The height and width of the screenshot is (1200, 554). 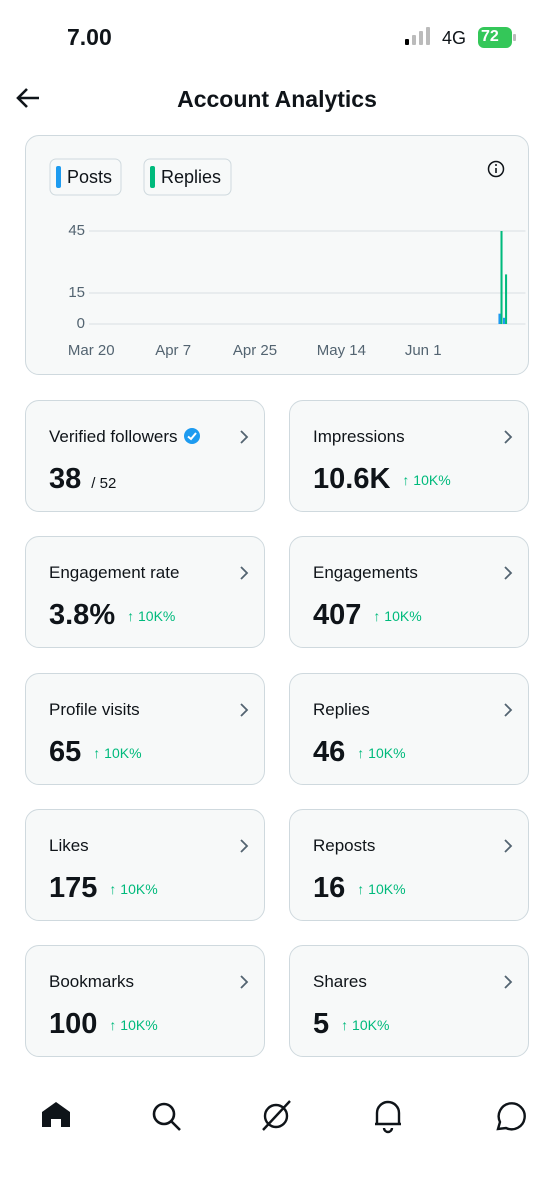 What do you see at coordinates (145, 864) in the screenshot?
I see `stat-card: Likes 175 ↑ 10K%` at bounding box center [145, 864].